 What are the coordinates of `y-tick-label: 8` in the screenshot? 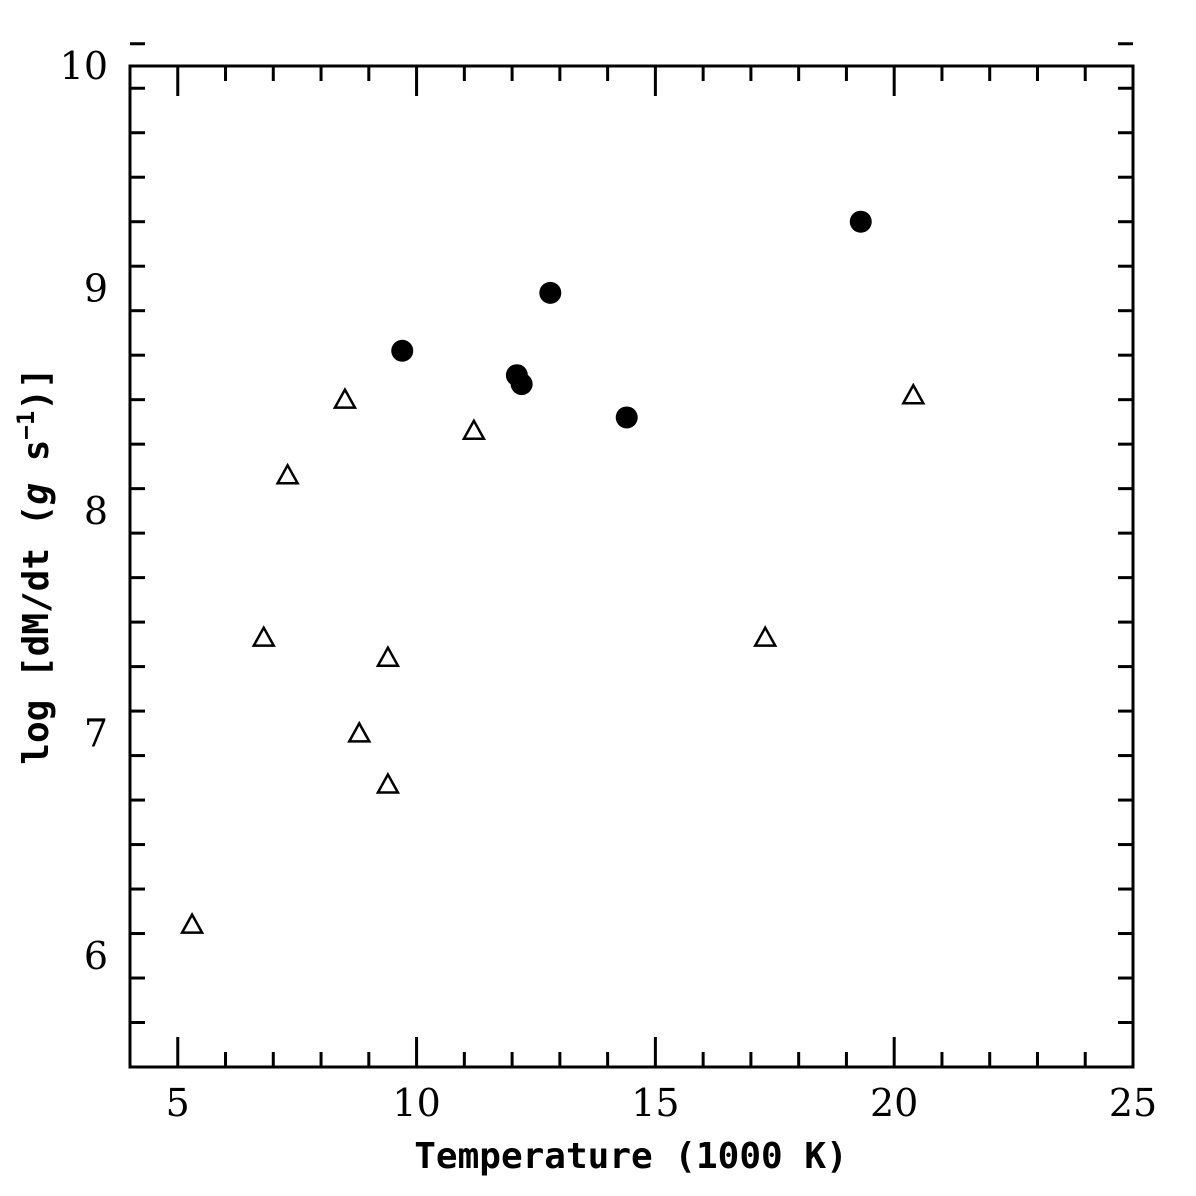 It's located at (96, 511).